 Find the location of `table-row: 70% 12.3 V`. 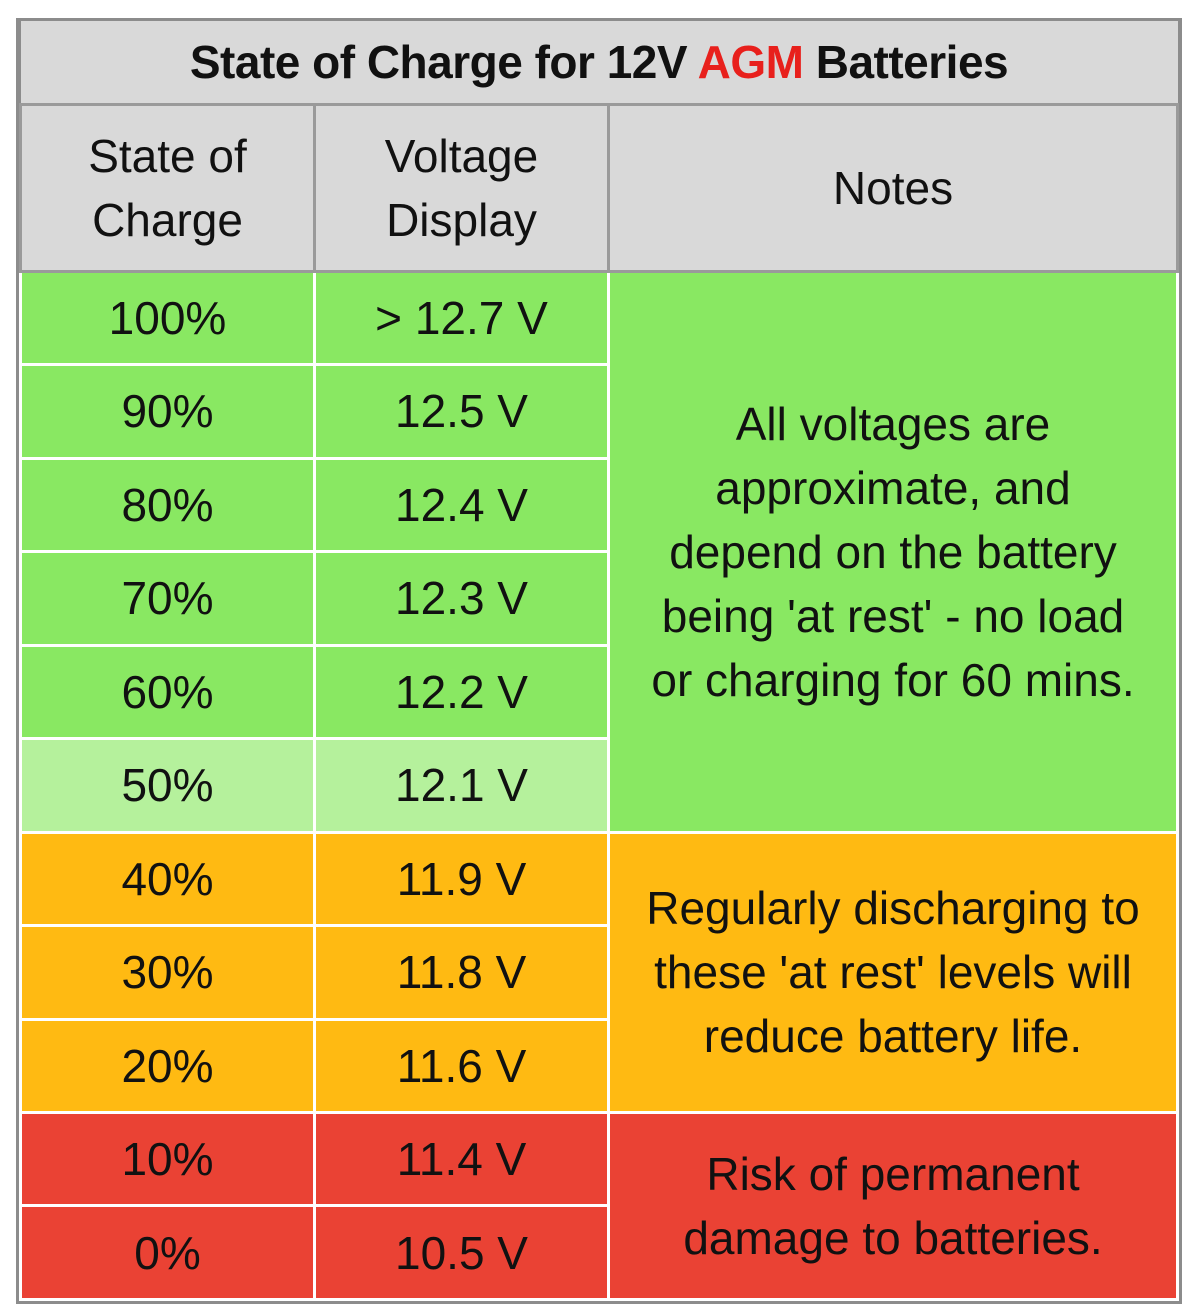

table-row: 70% 12.3 V is located at coordinates (598, 598).